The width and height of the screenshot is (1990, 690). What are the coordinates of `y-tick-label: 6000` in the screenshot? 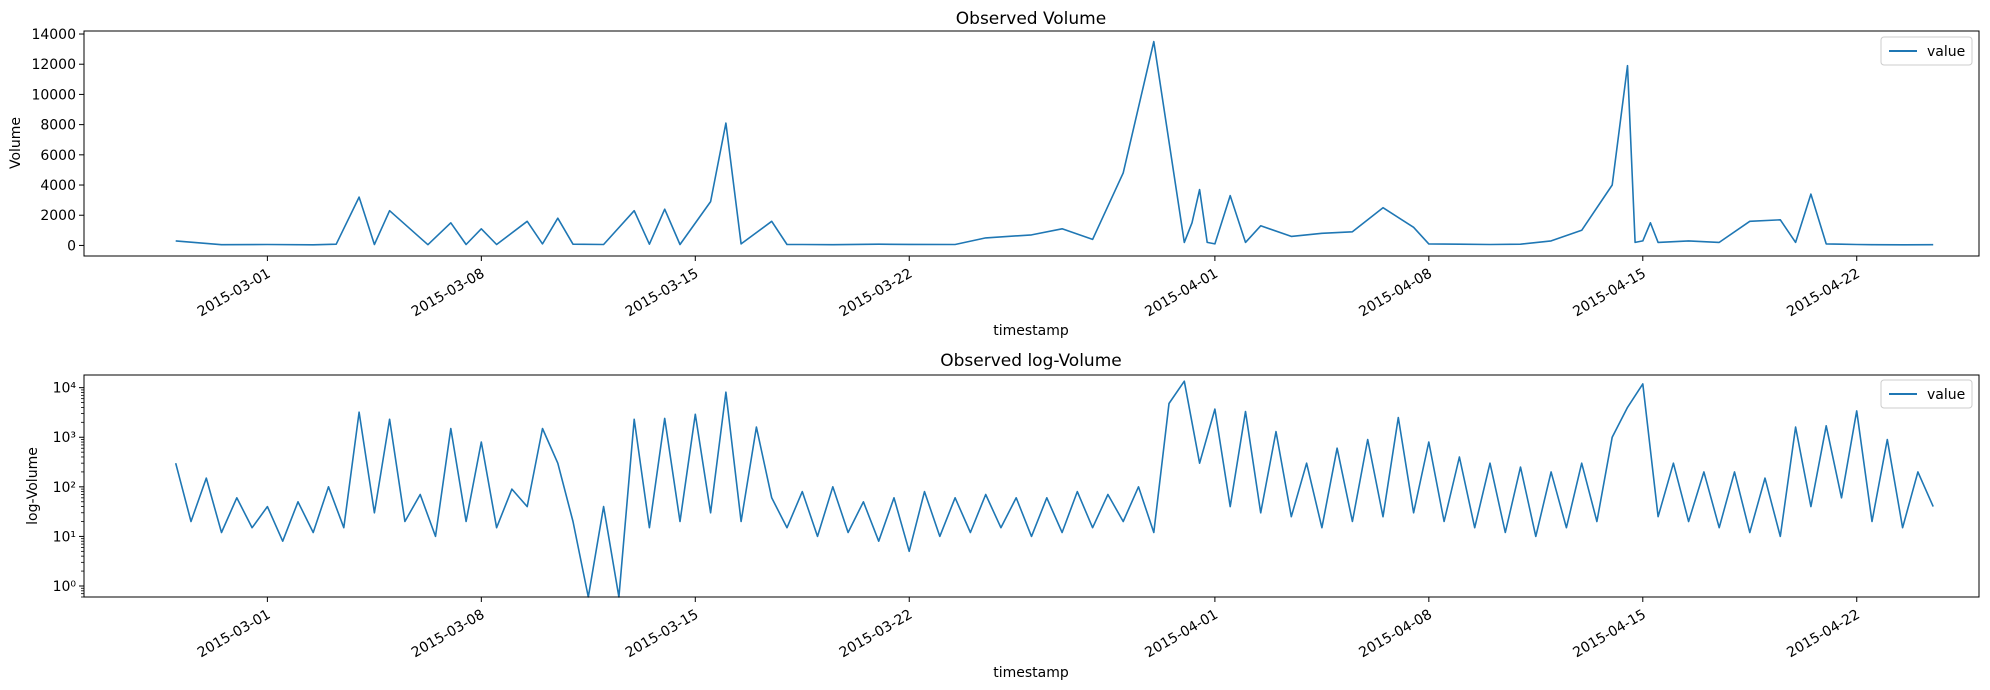 It's located at (58, 156).